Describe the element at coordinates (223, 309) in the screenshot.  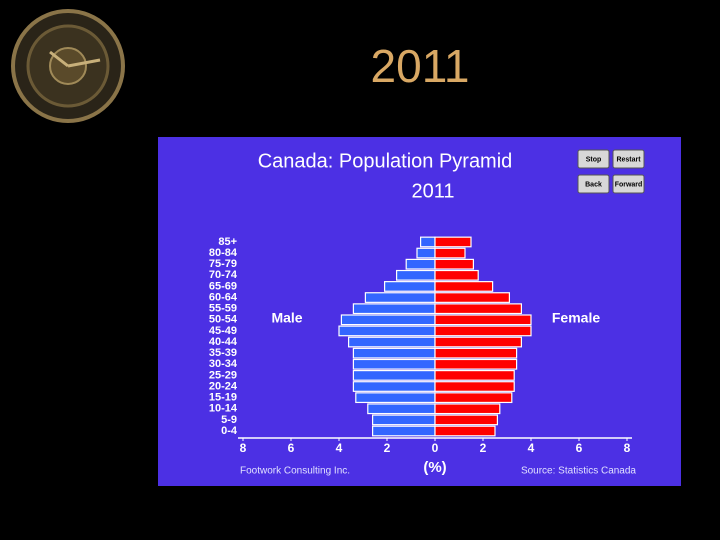
I see `y-tick-label: 55-59` at that location.